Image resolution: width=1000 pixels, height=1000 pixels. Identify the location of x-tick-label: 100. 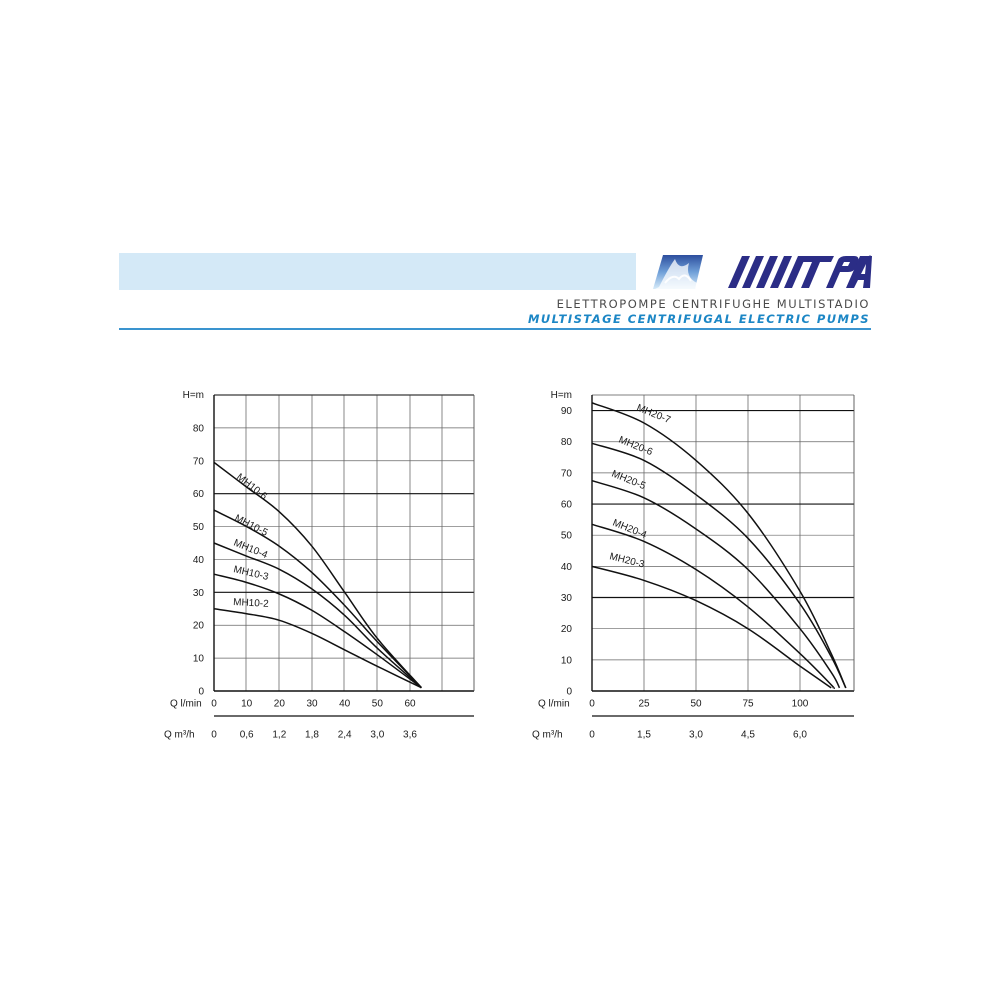
(800, 704).